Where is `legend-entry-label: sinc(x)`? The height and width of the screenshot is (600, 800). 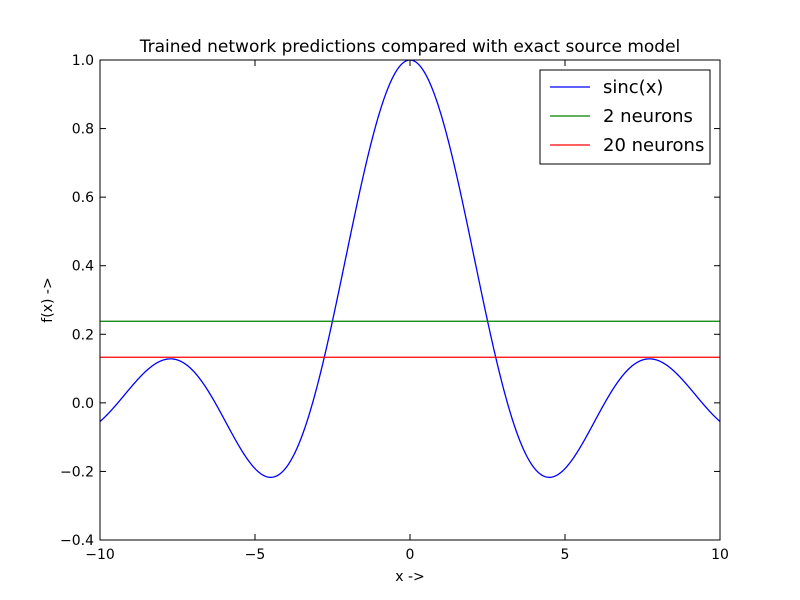 legend-entry-label: sinc(x) is located at coordinates (633, 87).